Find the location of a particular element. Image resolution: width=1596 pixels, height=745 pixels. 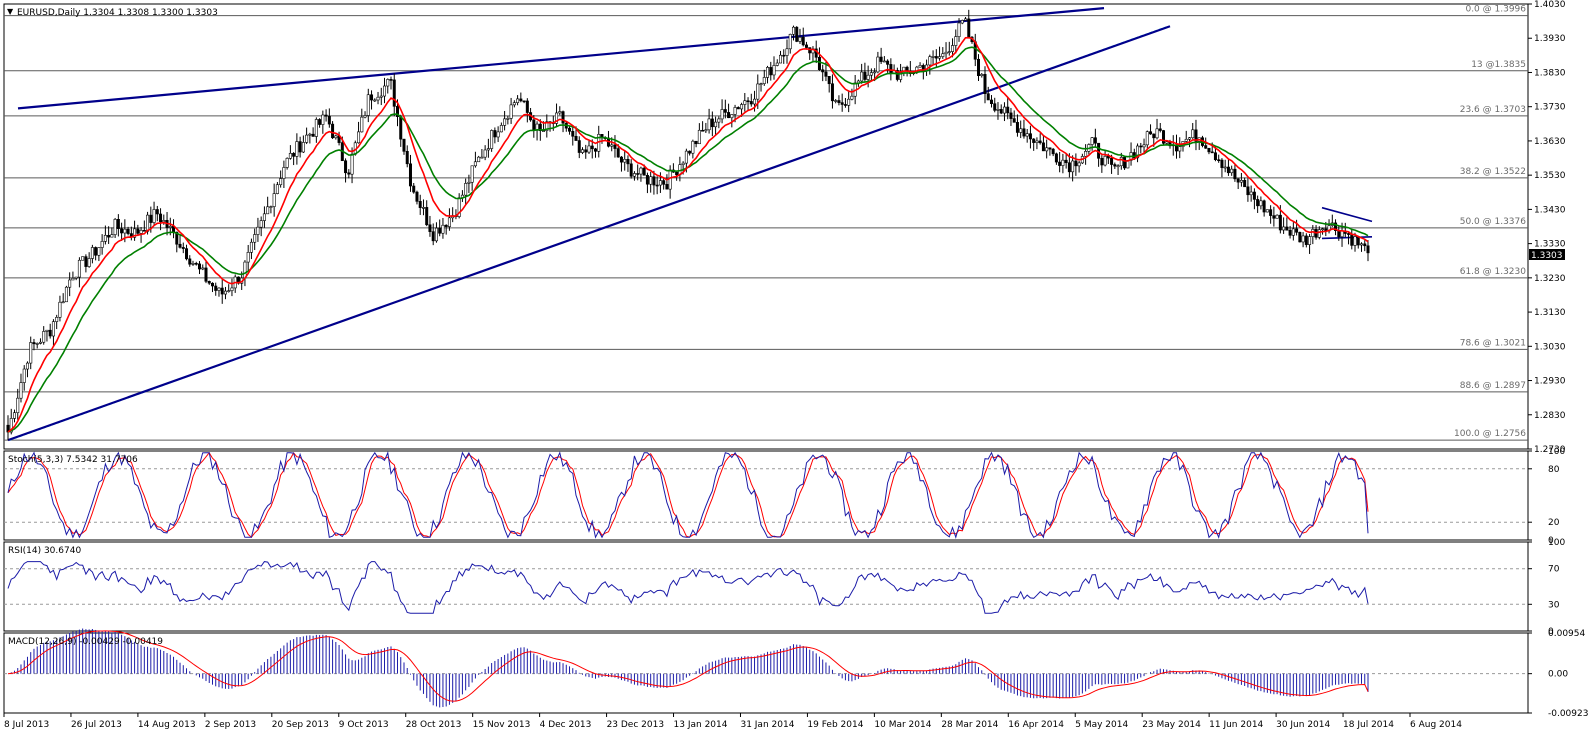

rsi-tick-label: 0 is located at coordinates (1551, 632).